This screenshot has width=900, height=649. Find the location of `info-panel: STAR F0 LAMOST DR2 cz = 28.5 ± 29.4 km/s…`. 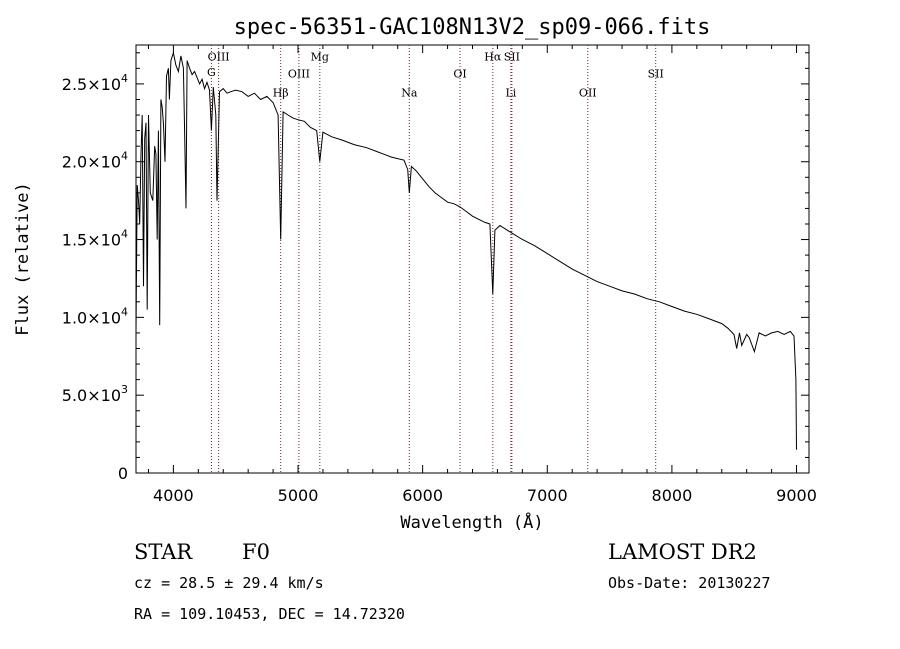

info-panel: STAR F0 LAMOST DR2 cz = 28.5 ± 29.4 km/s… is located at coordinates (452, 581).